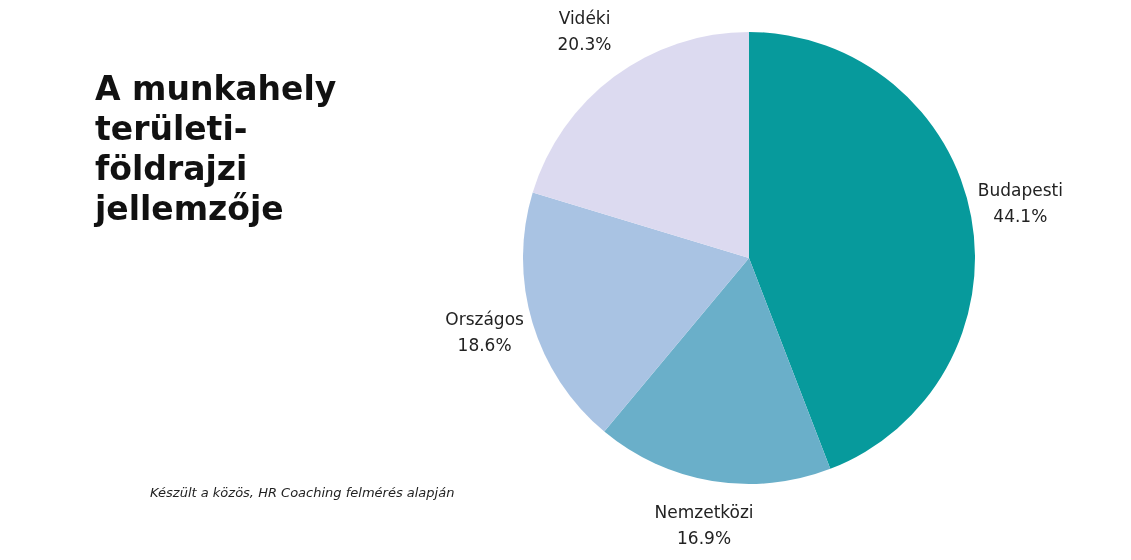  What do you see at coordinates (1020, 215) in the screenshot?
I see `data-label: 44.1%` at bounding box center [1020, 215].